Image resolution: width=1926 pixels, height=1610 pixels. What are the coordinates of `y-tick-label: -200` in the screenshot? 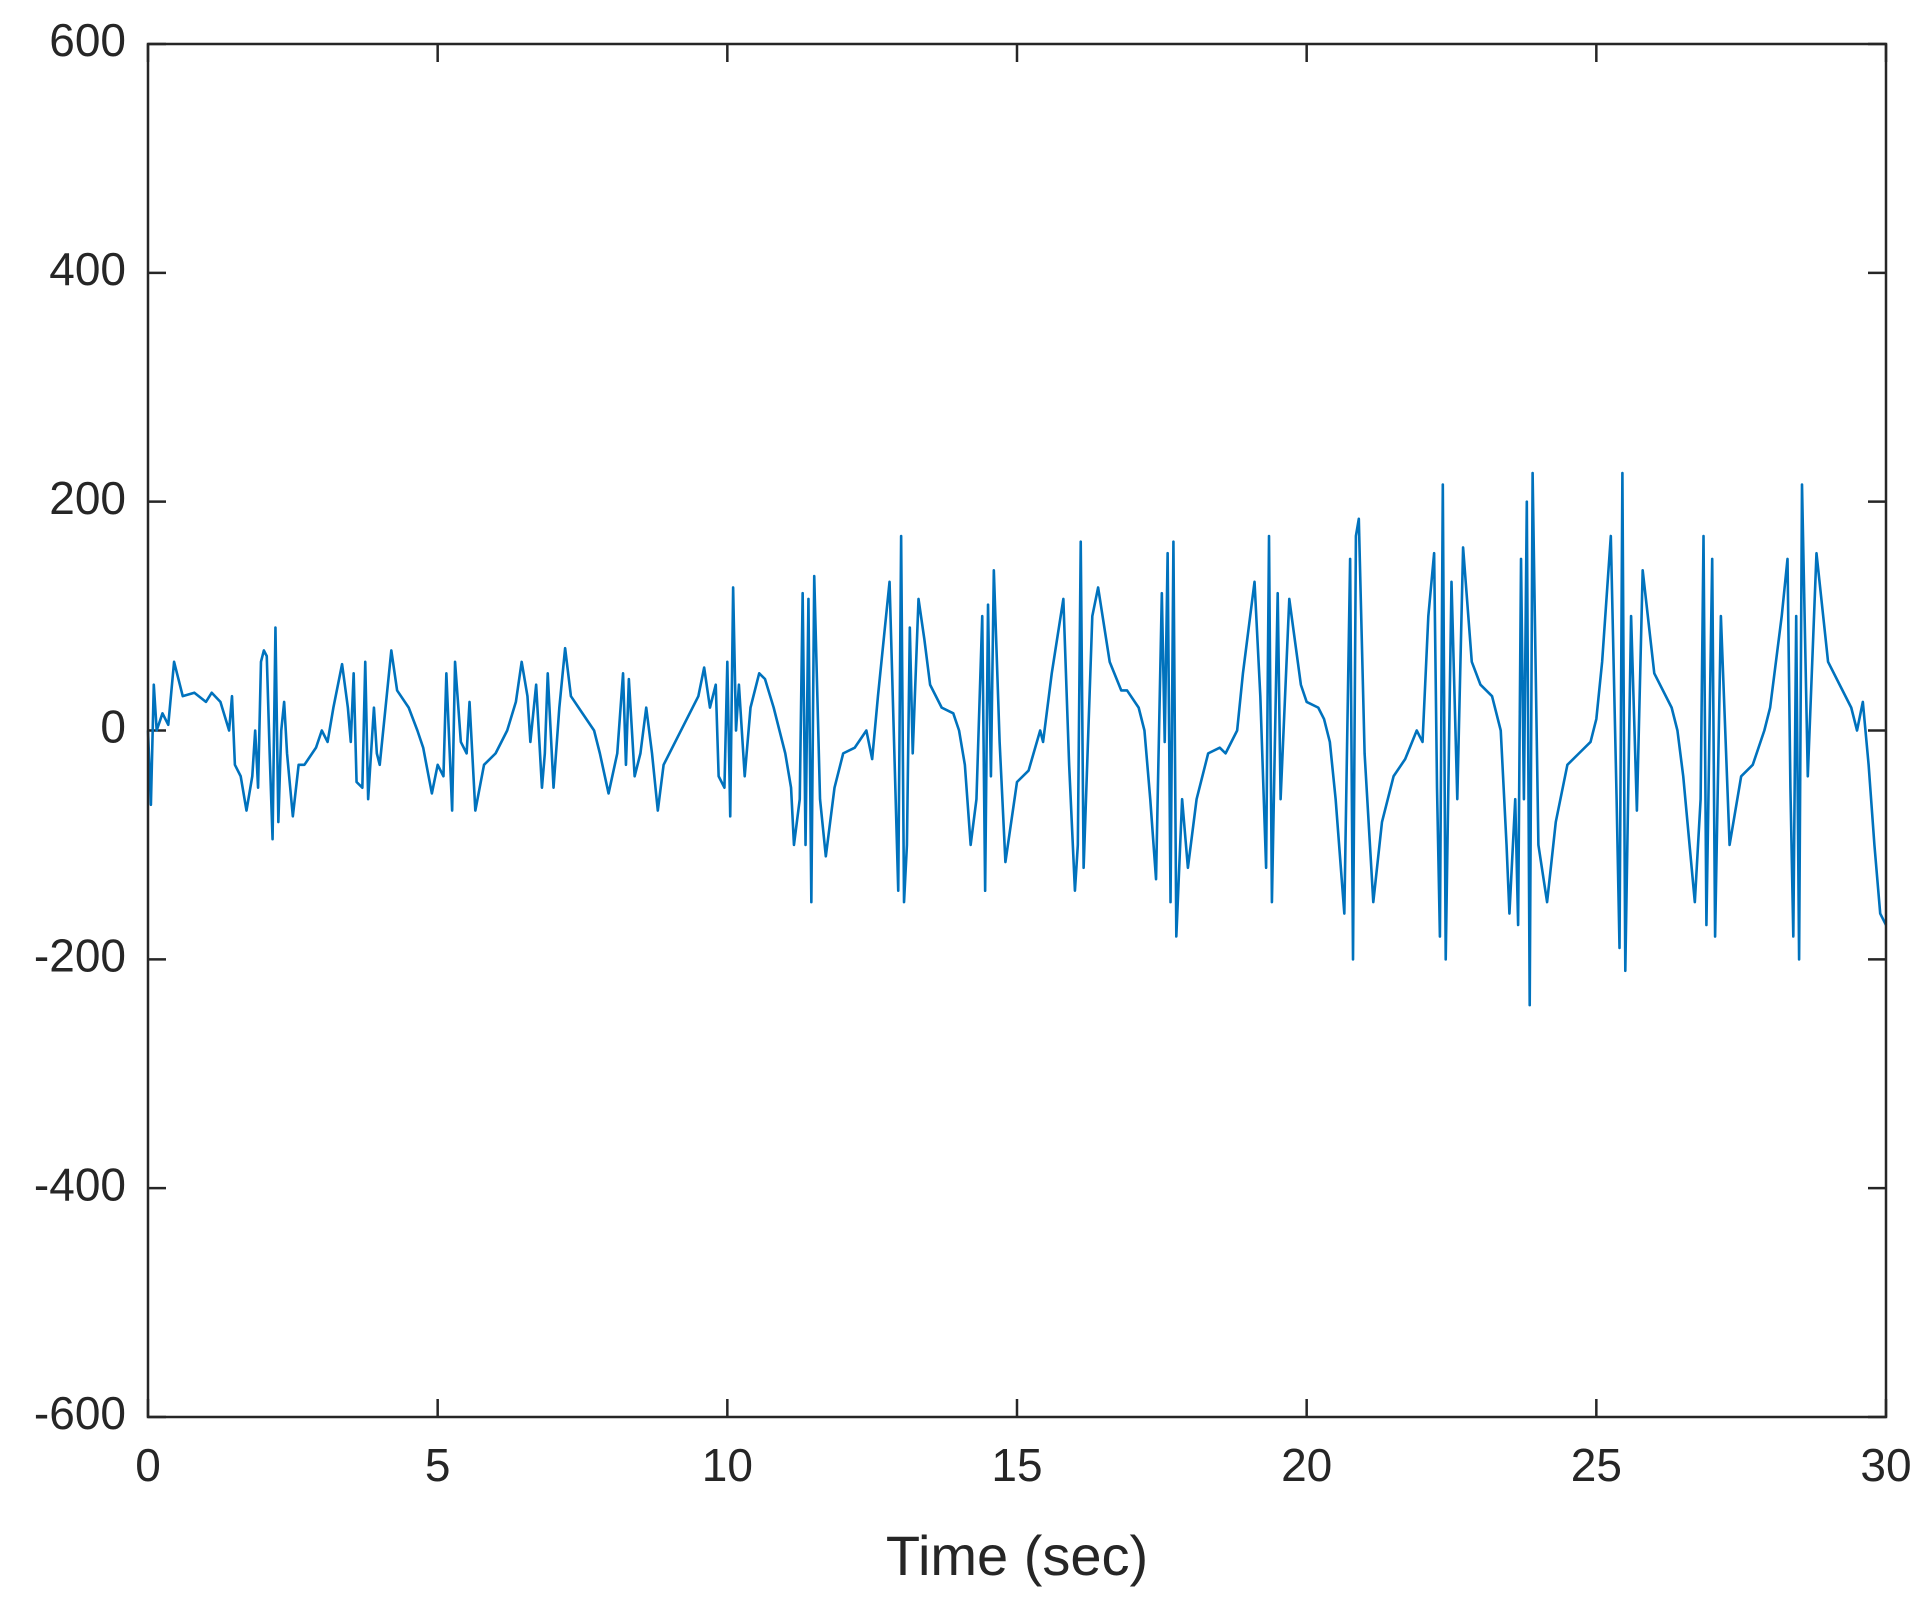 It's located at (80, 955).